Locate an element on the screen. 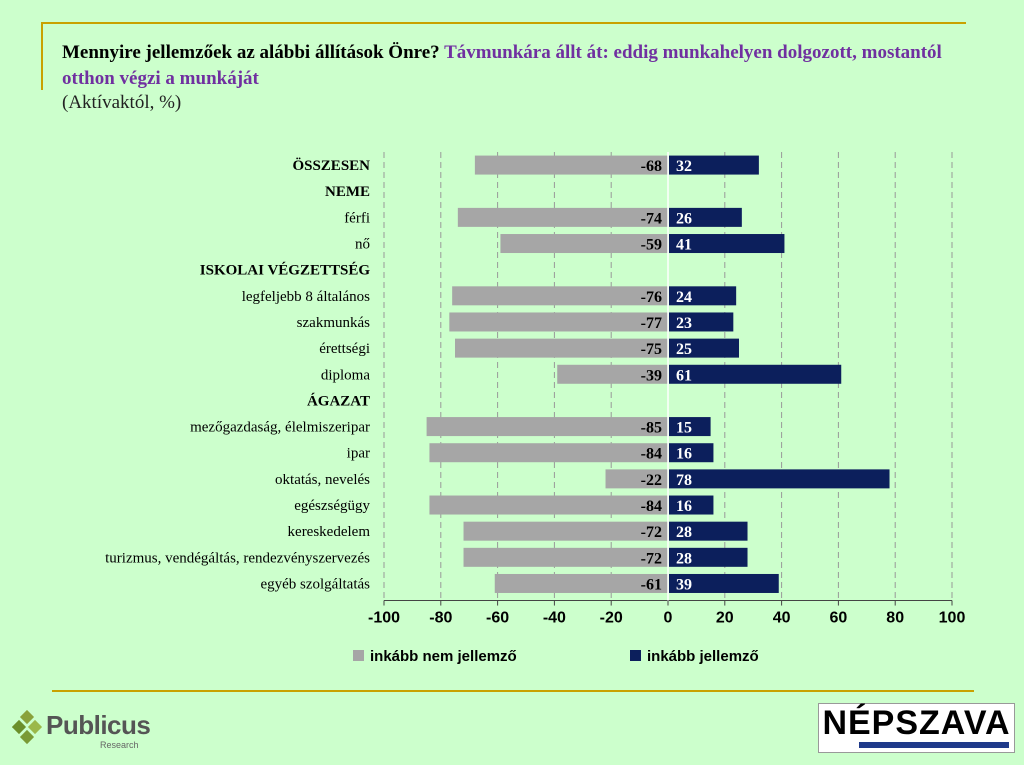 The height and width of the screenshot is (765, 1024). data-label-negative: -75 is located at coordinates (651, 349).